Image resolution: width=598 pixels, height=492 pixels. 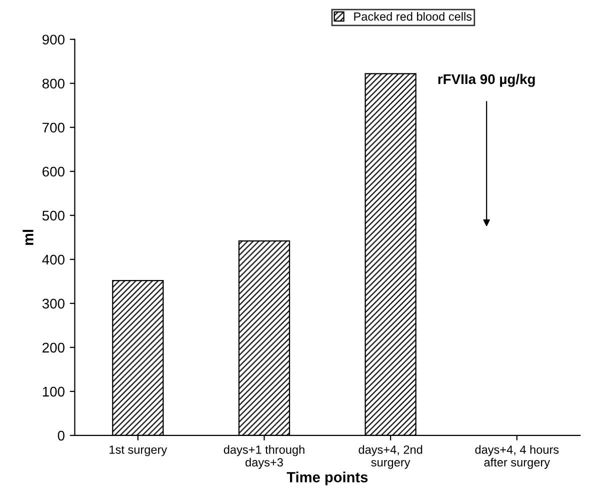 What do you see at coordinates (53, 127) in the screenshot?
I see `y-tick-label: 700` at bounding box center [53, 127].